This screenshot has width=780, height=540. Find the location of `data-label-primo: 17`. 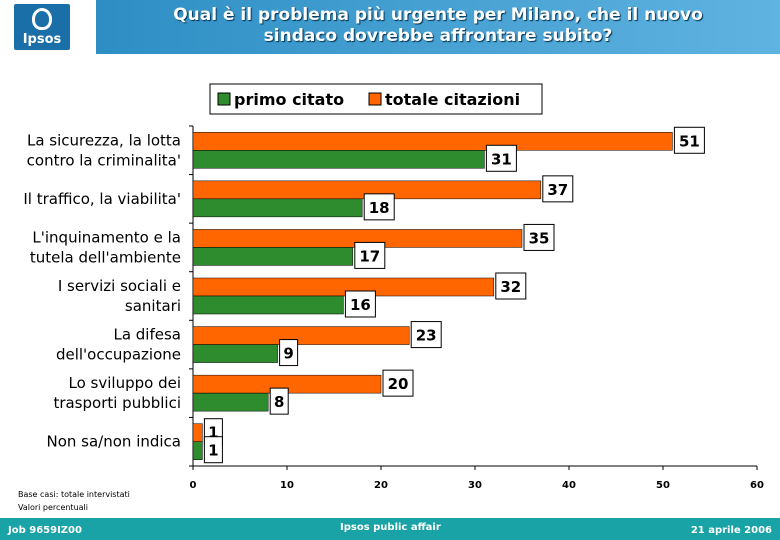

data-label-primo: 17 is located at coordinates (369, 256).